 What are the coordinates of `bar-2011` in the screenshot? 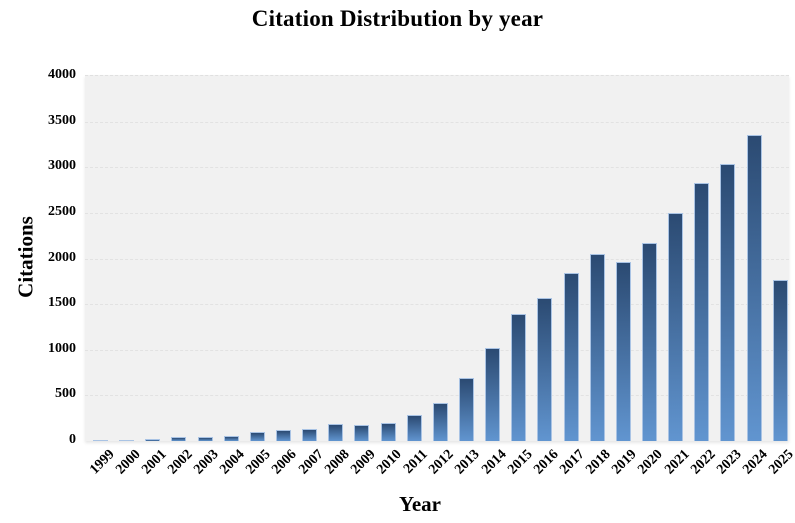 It's located at (414, 428).